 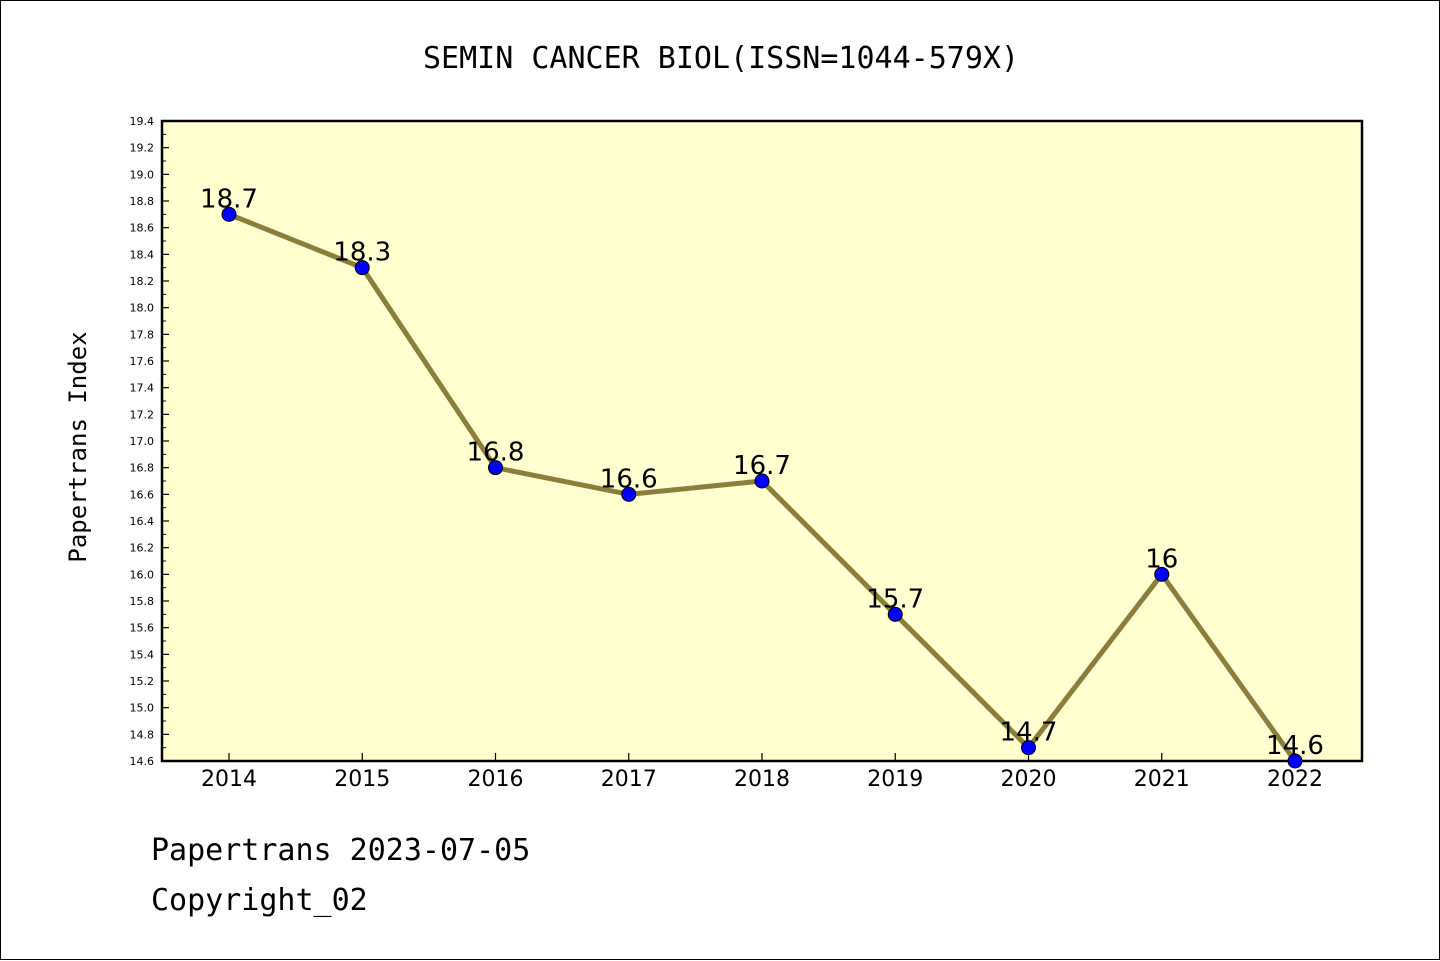 What do you see at coordinates (362, 779) in the screenshot?
I see `x-tick-label: 2015` at bounding box center [362, 779].